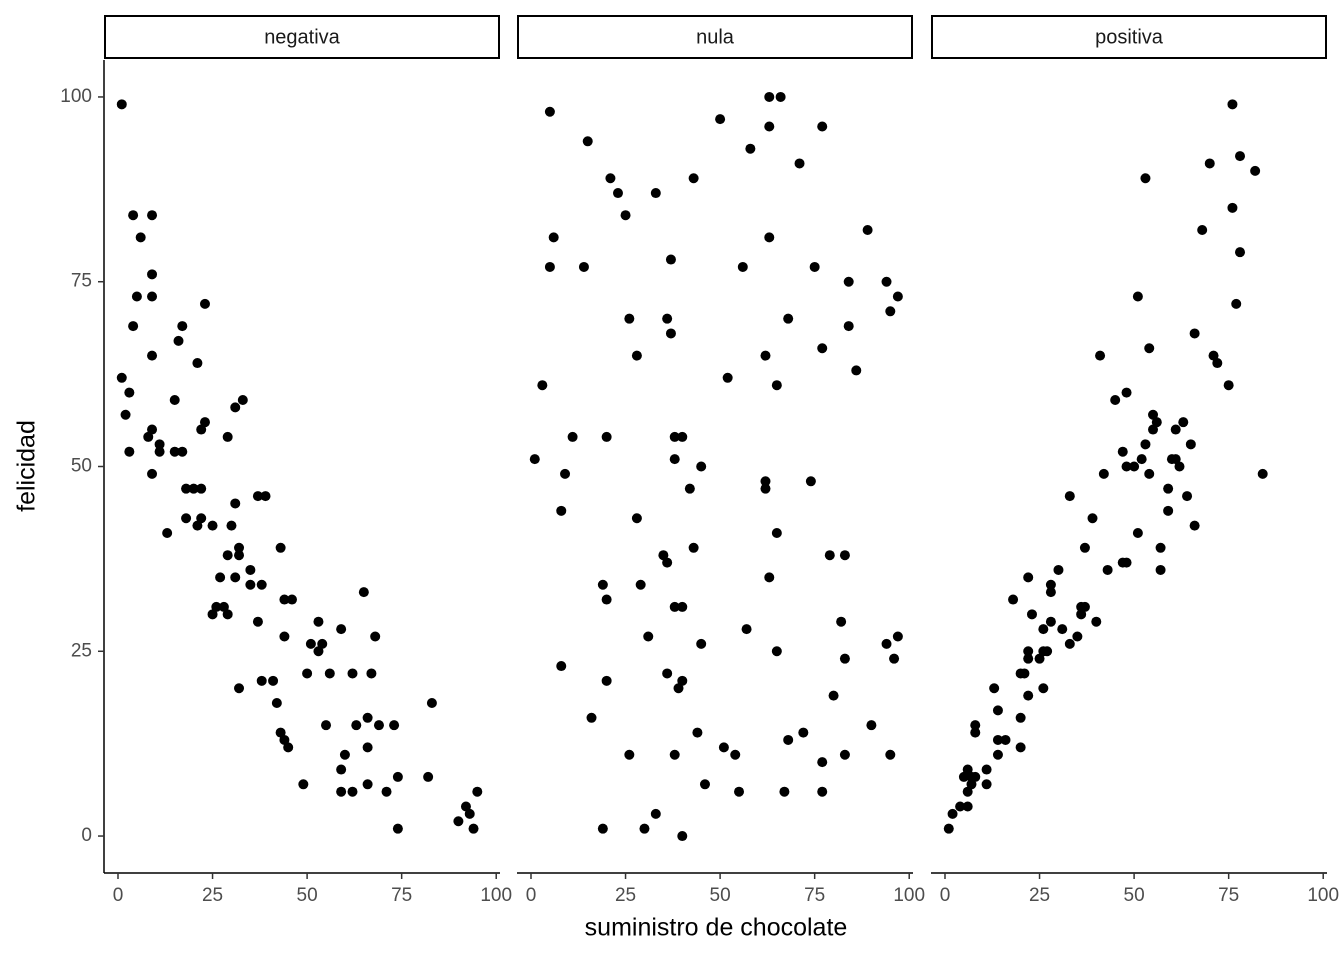 This screenshot has width=1344, height=960. What do you see at coordinates (81, 466) in the screenshot?
I see `y-tick-label: 50` at bounding box center [81, 466].